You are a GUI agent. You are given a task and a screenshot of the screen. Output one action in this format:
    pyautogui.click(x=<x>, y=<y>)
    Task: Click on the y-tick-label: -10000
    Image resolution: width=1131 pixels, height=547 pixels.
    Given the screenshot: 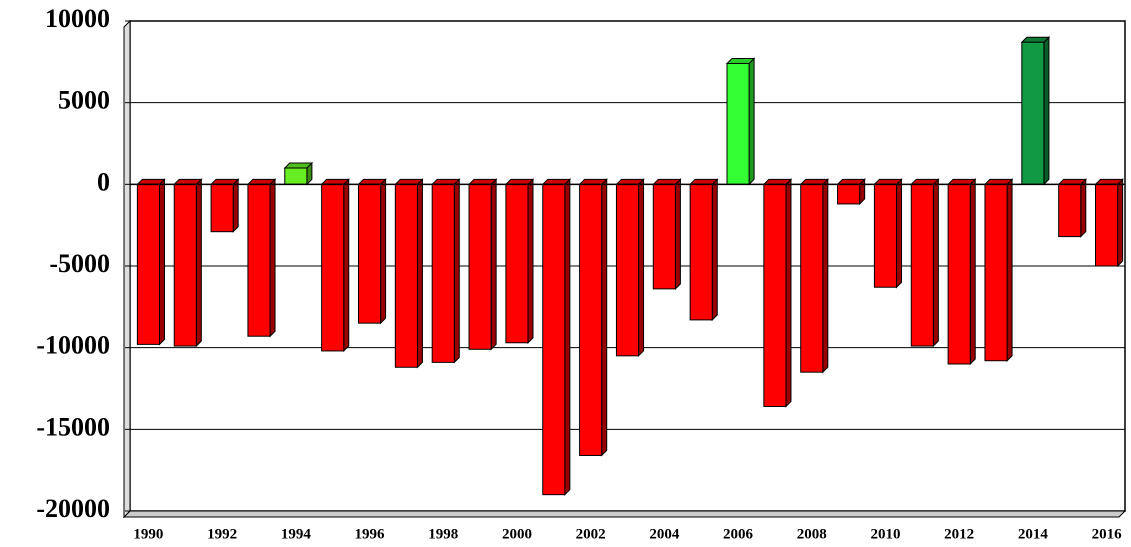 What is the action you would take?
    pyautogui.click(x=73, y=345)
    